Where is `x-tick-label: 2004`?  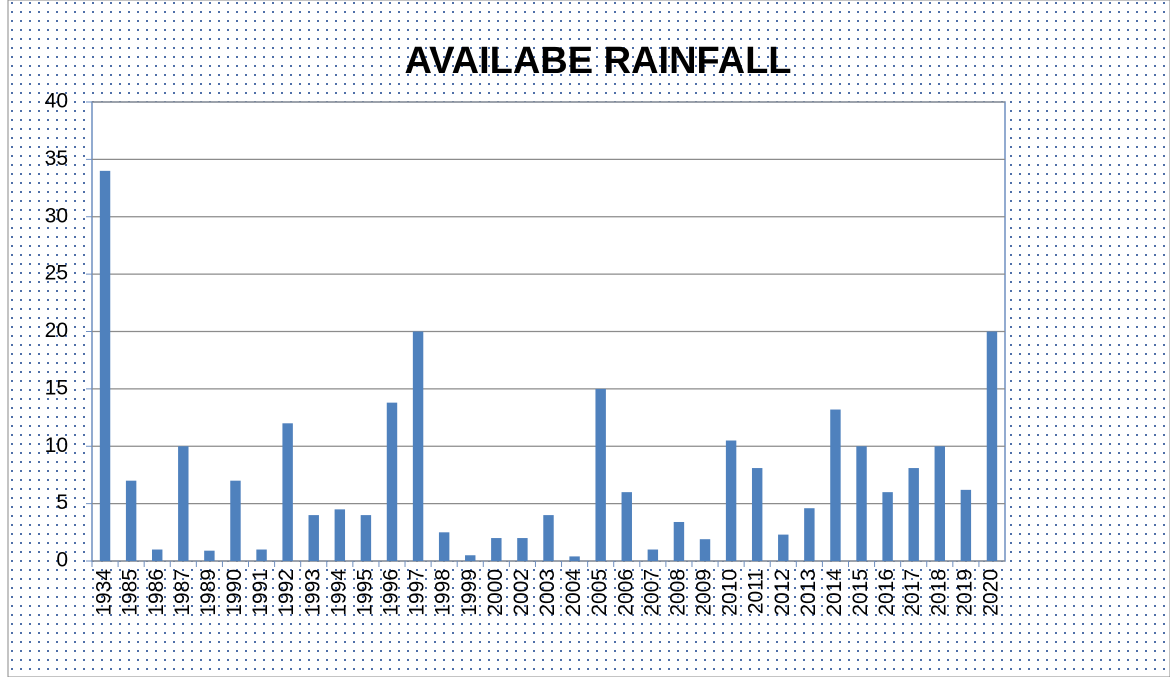
x-tick-label: 2004 is located at coordinates (573, 592).